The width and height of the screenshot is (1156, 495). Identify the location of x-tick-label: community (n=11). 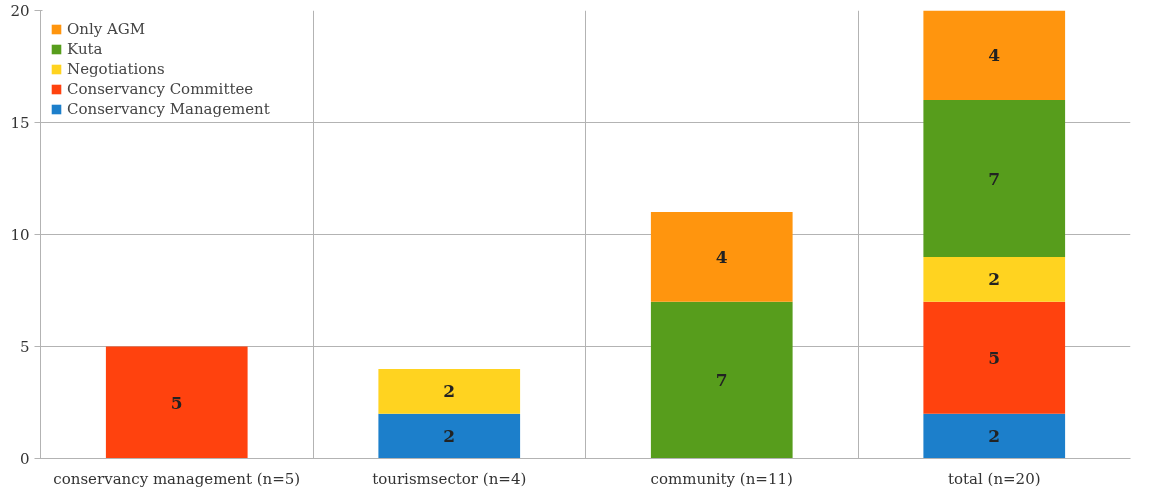
(721, 478).